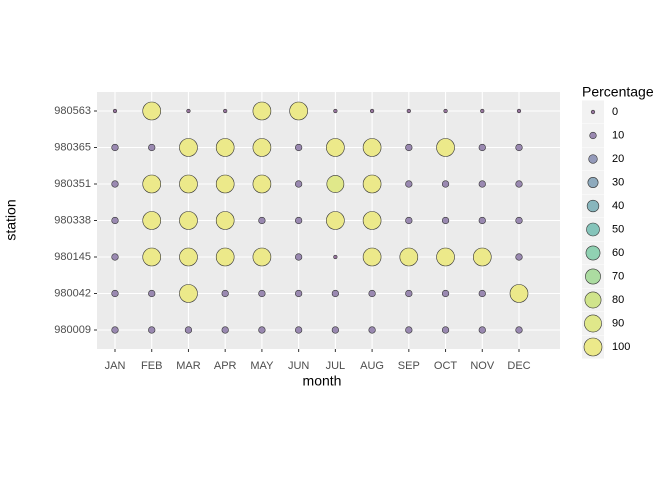  What do you see at coordinates (618, 276) in the screenshot?
I see `legend-label: 70` at bounding box center [618, 276].